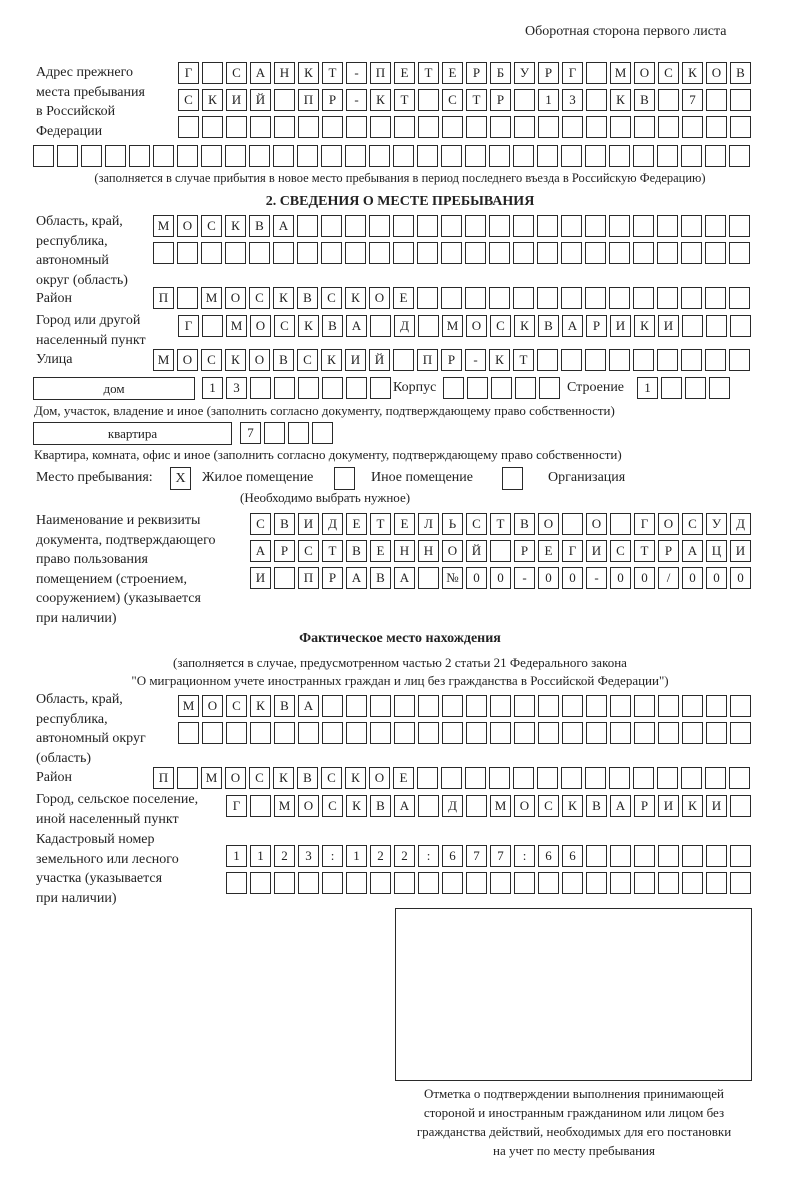 The image size is (800, 1180). Describe the element at coordinates (668, 551) in the screenshot. I see `char-cell: Р` at that location.